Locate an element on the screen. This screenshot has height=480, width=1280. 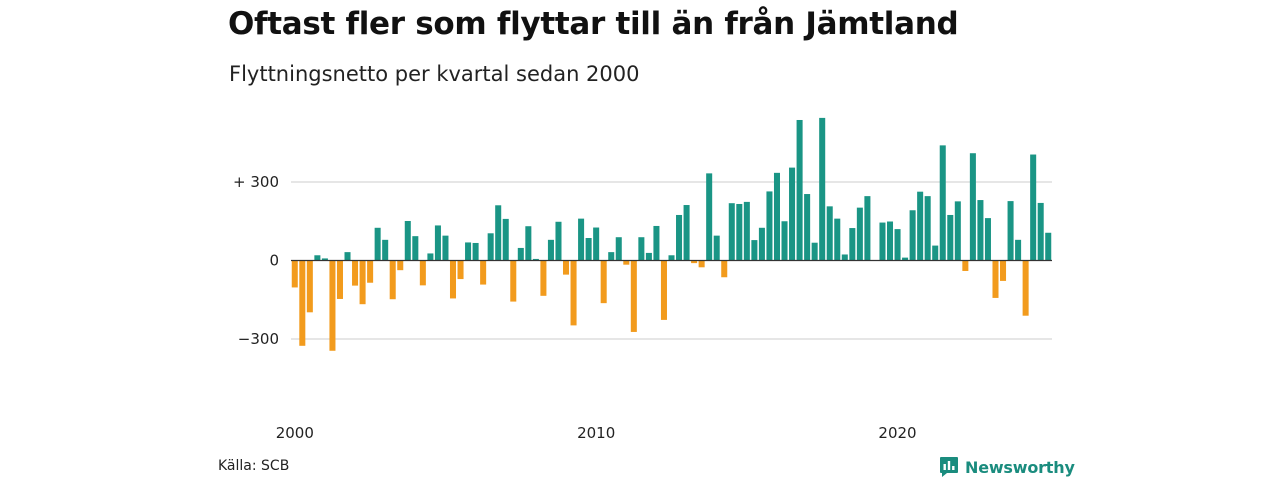
bar-2017K3 is located at coordinates (822, 189).